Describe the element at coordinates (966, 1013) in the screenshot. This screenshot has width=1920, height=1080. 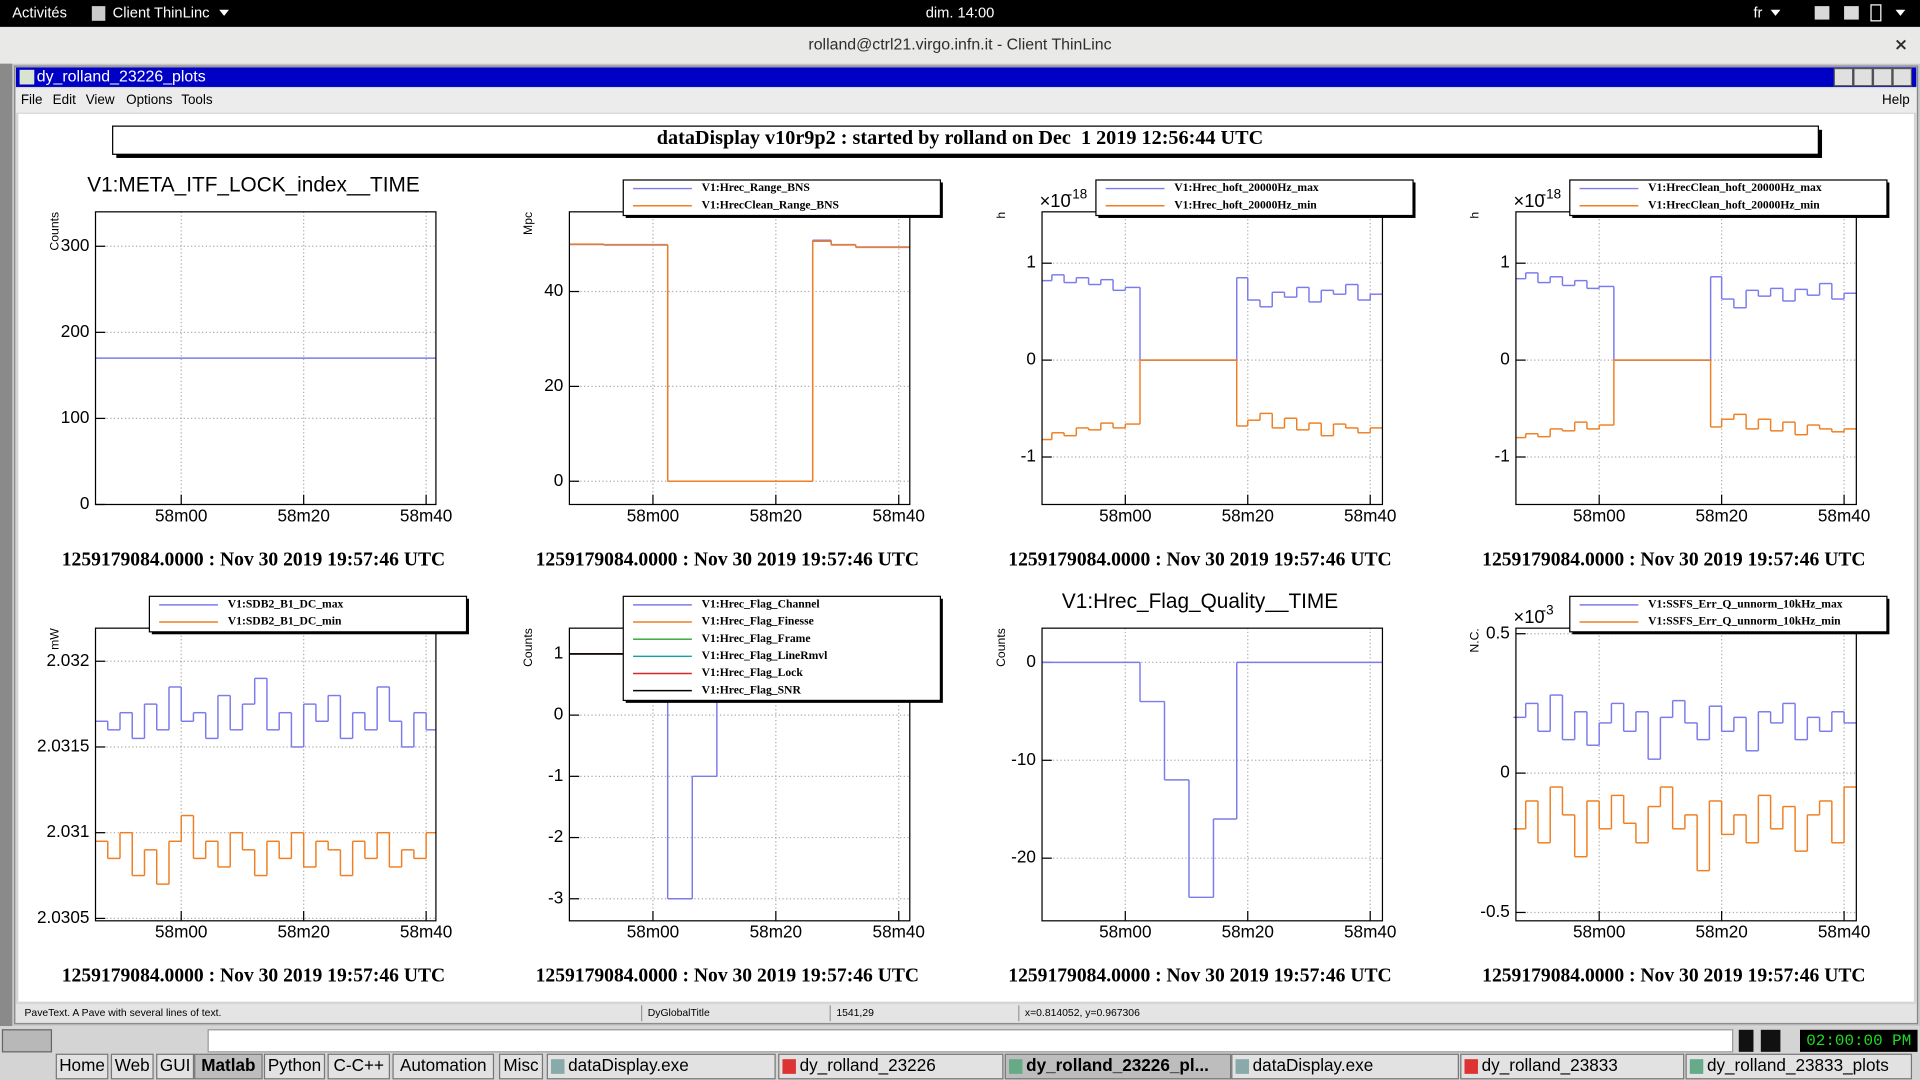
I see `status-bar` at that location.